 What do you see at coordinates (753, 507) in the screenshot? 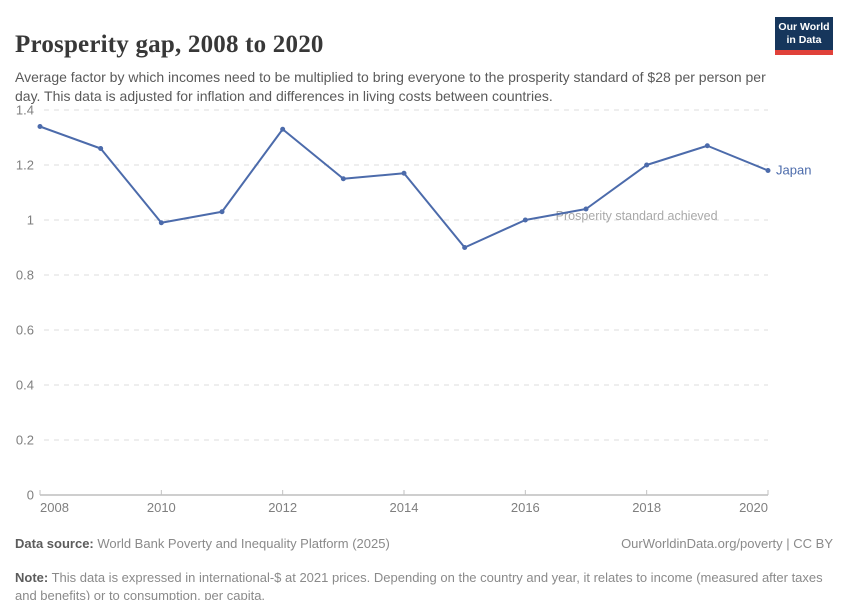
I see `x-tick-label: 2020` at bounding box center [753, 507].